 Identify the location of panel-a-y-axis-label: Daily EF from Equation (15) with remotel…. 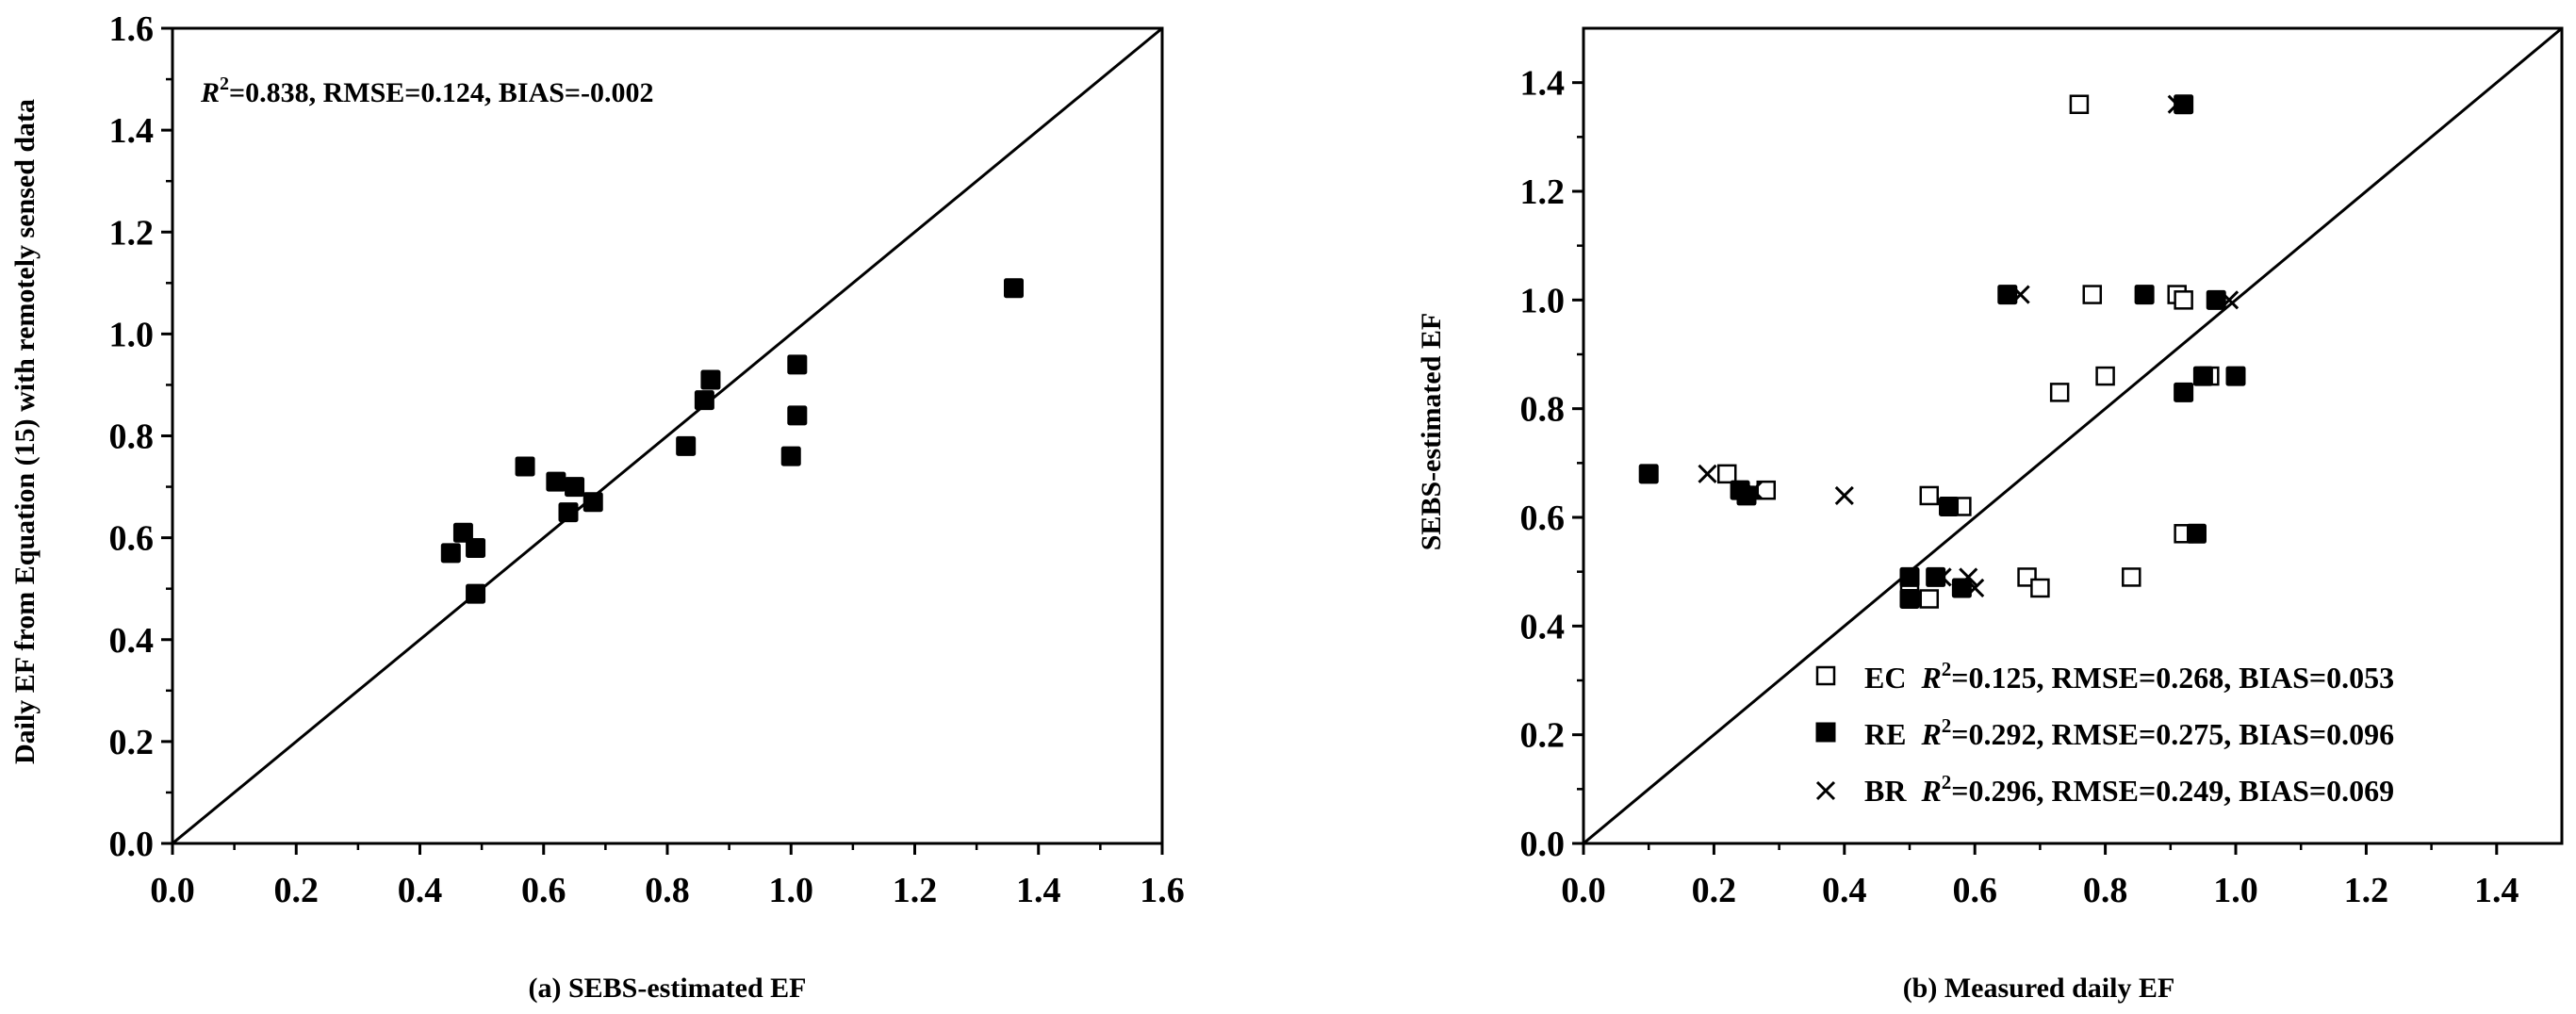
(25, 431).